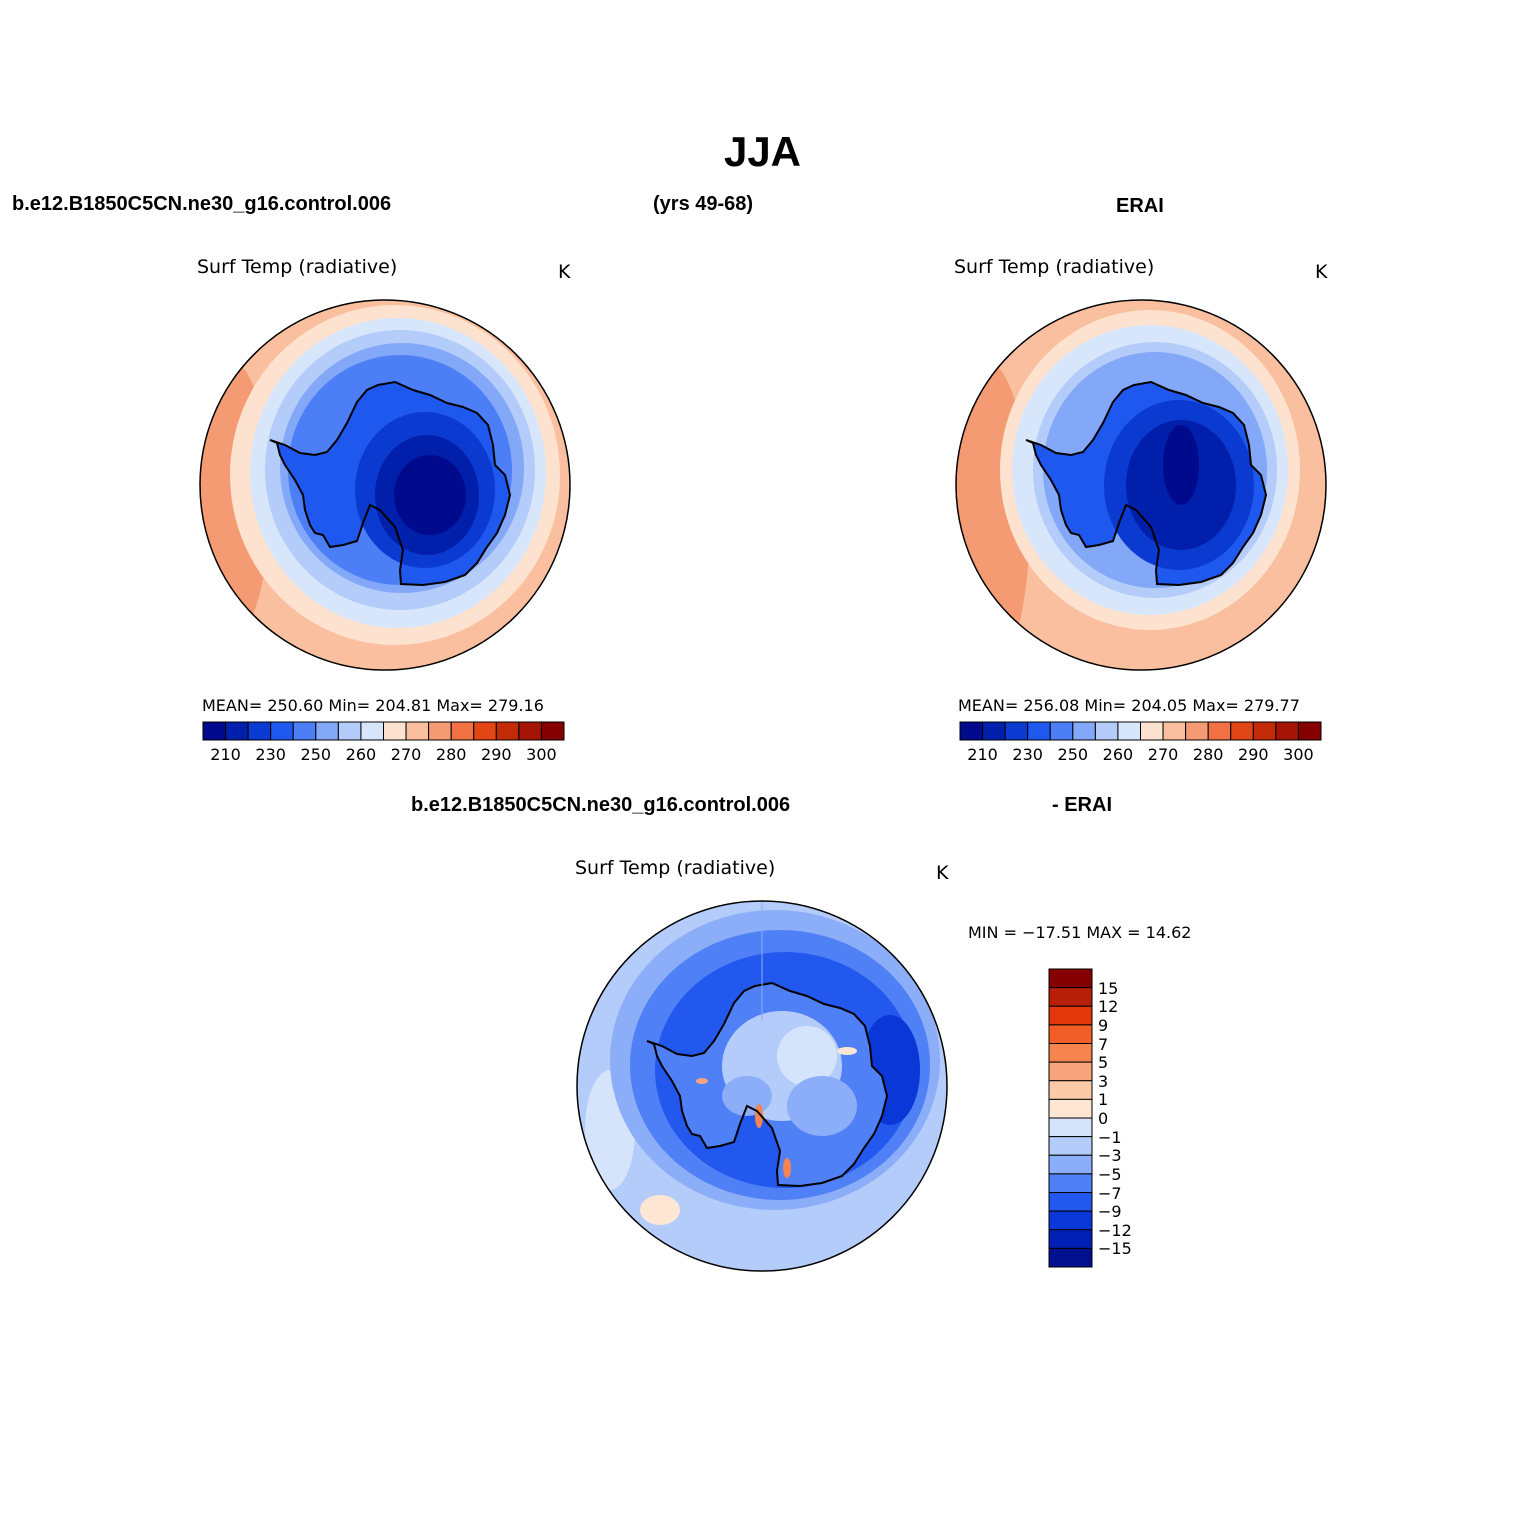 This screenshot has width=1525, height=1525. What do you see at coordinates (1163, 754) in the screenshot?
I see `obs-colorbar-label: 270` at bounding box center [1163, 754].